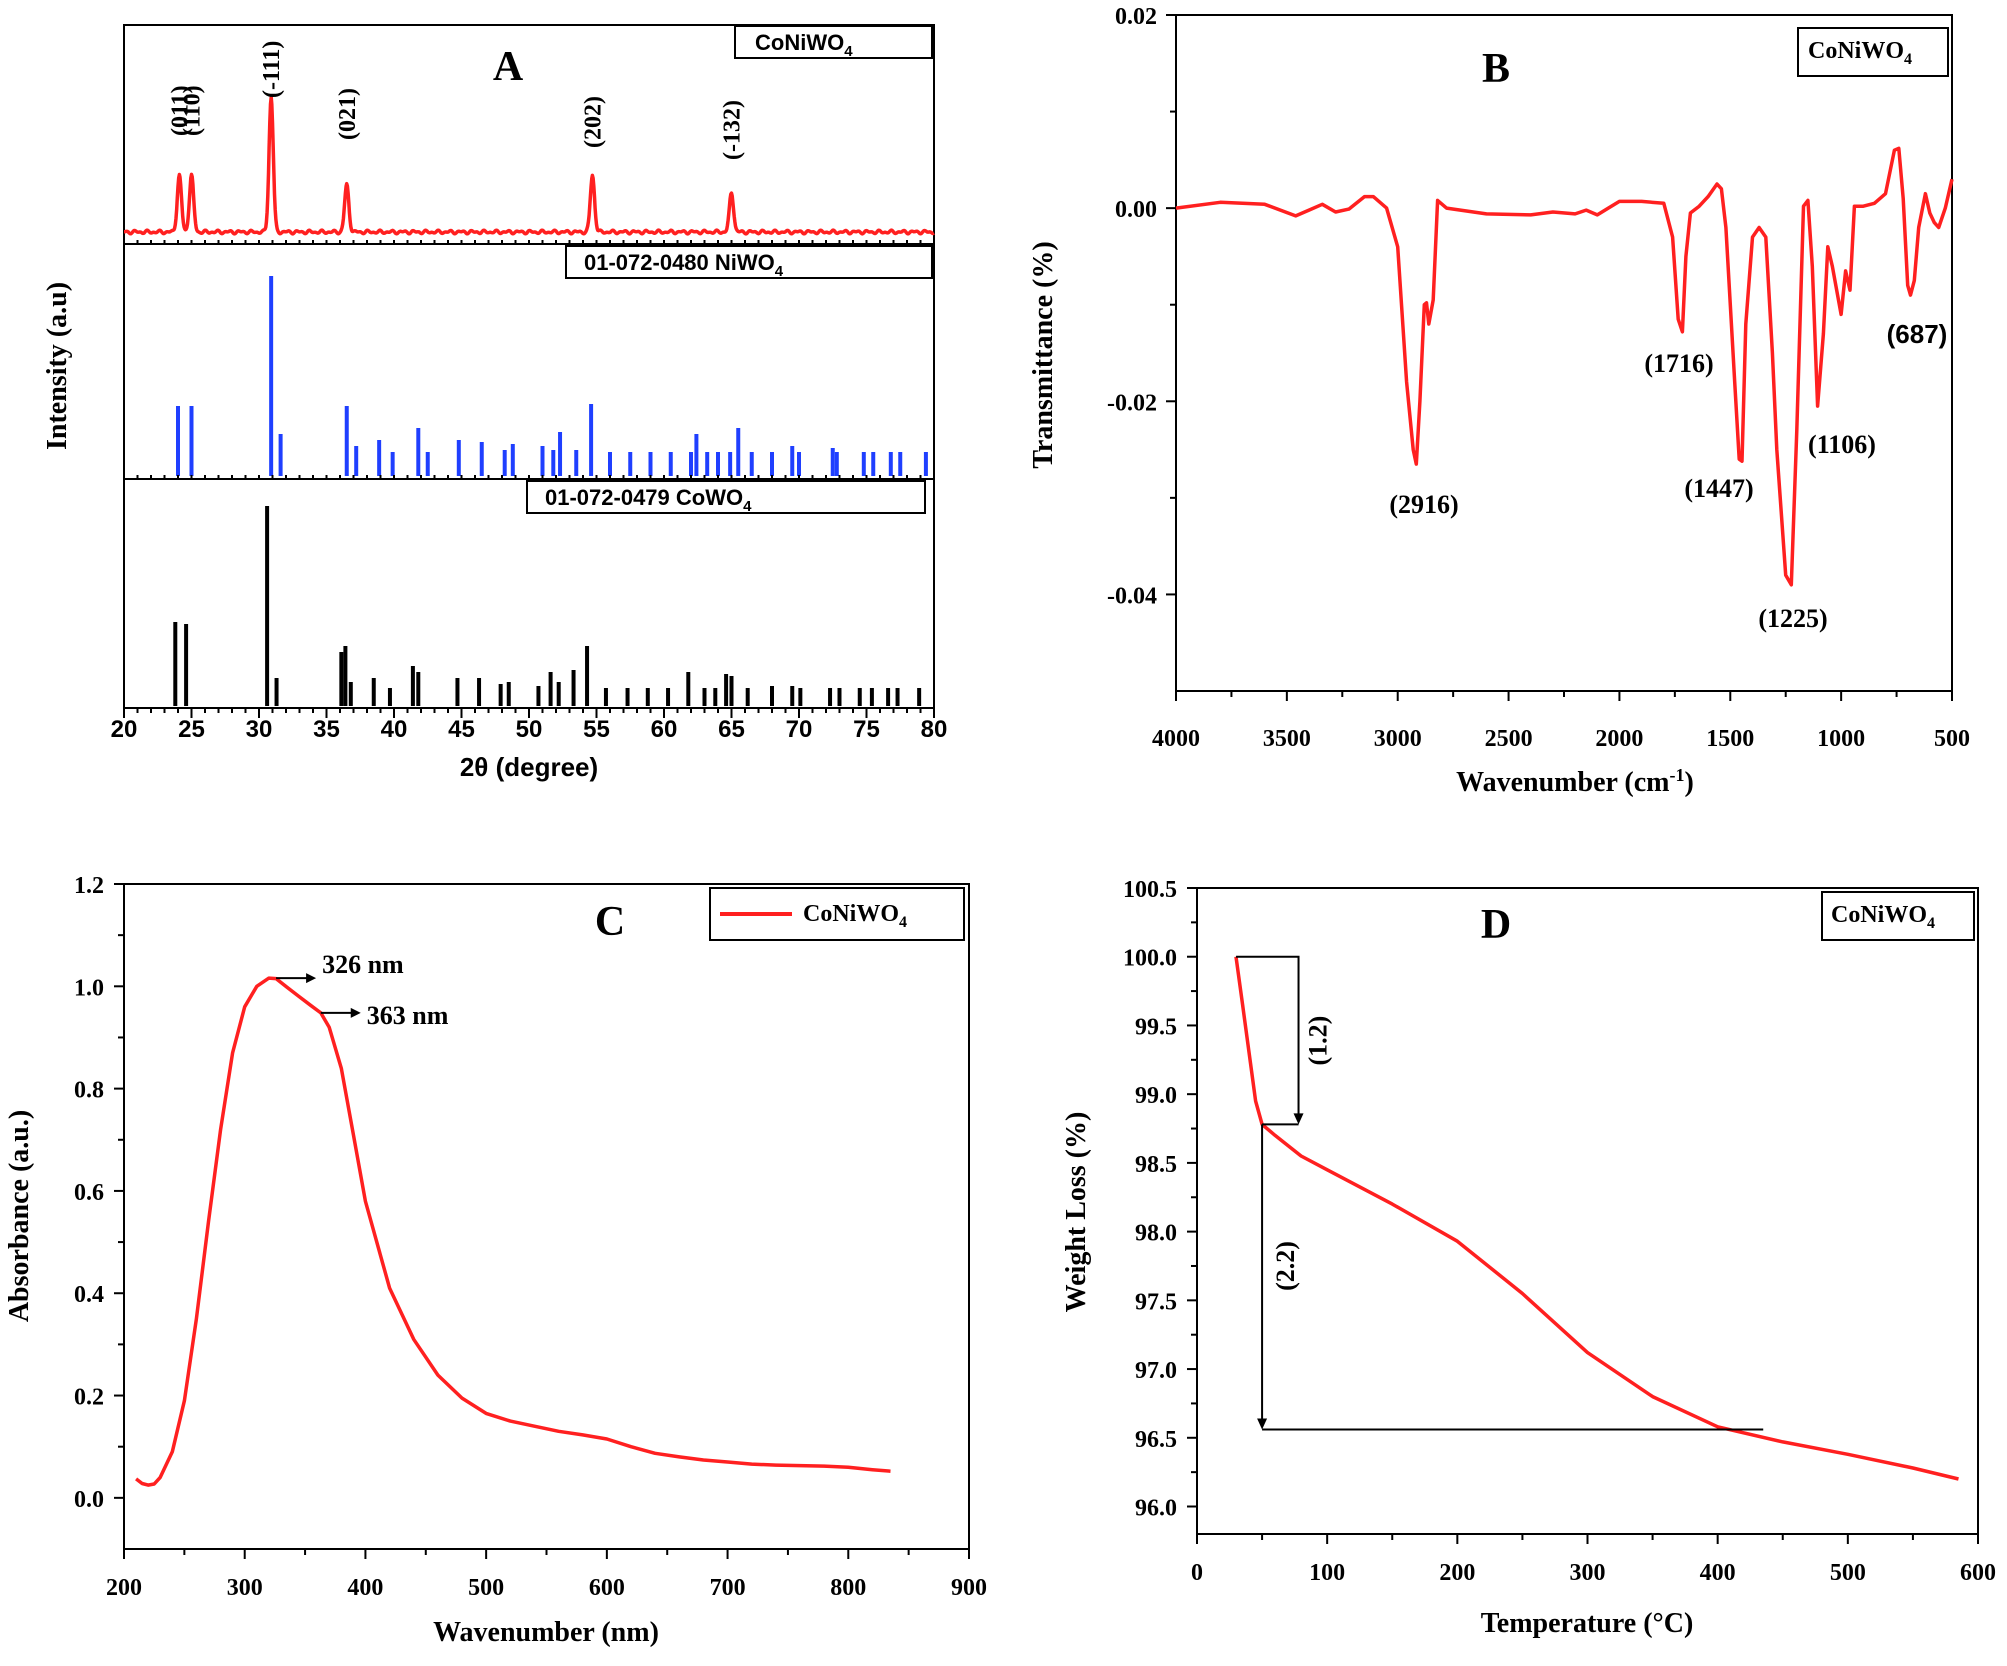 Image resolution: width=2007 pixels, height=1666 pixels. I want to click on d-xtick-label: 200, so click(1457, 1573).